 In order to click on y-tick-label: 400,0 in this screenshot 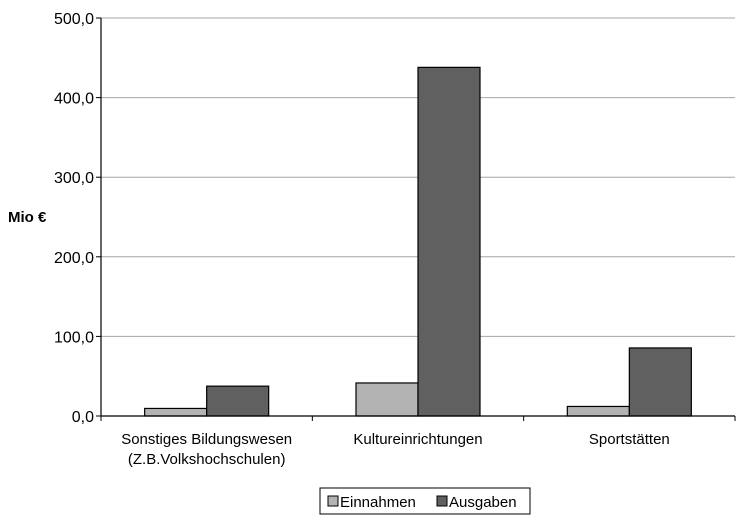, I will do `click(74, 99)`.